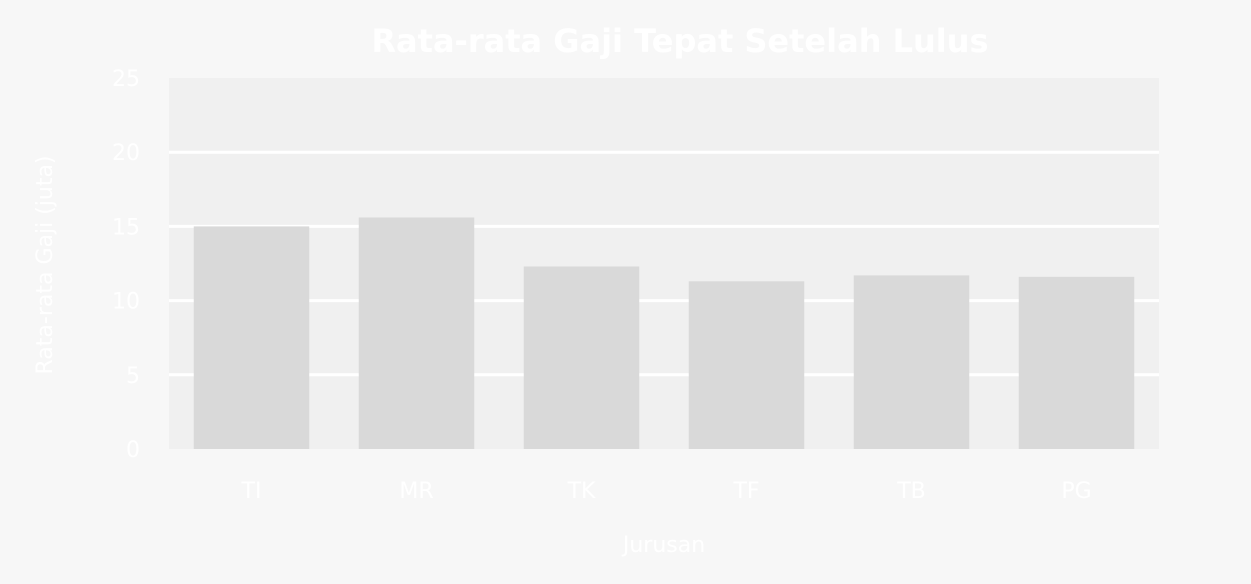 This screenshot has width=1251, height=584. Describe the element at coordinates (666, 491) in the screenshot. I see `x-ticks: TI MR TK TF TB PG` at that location.